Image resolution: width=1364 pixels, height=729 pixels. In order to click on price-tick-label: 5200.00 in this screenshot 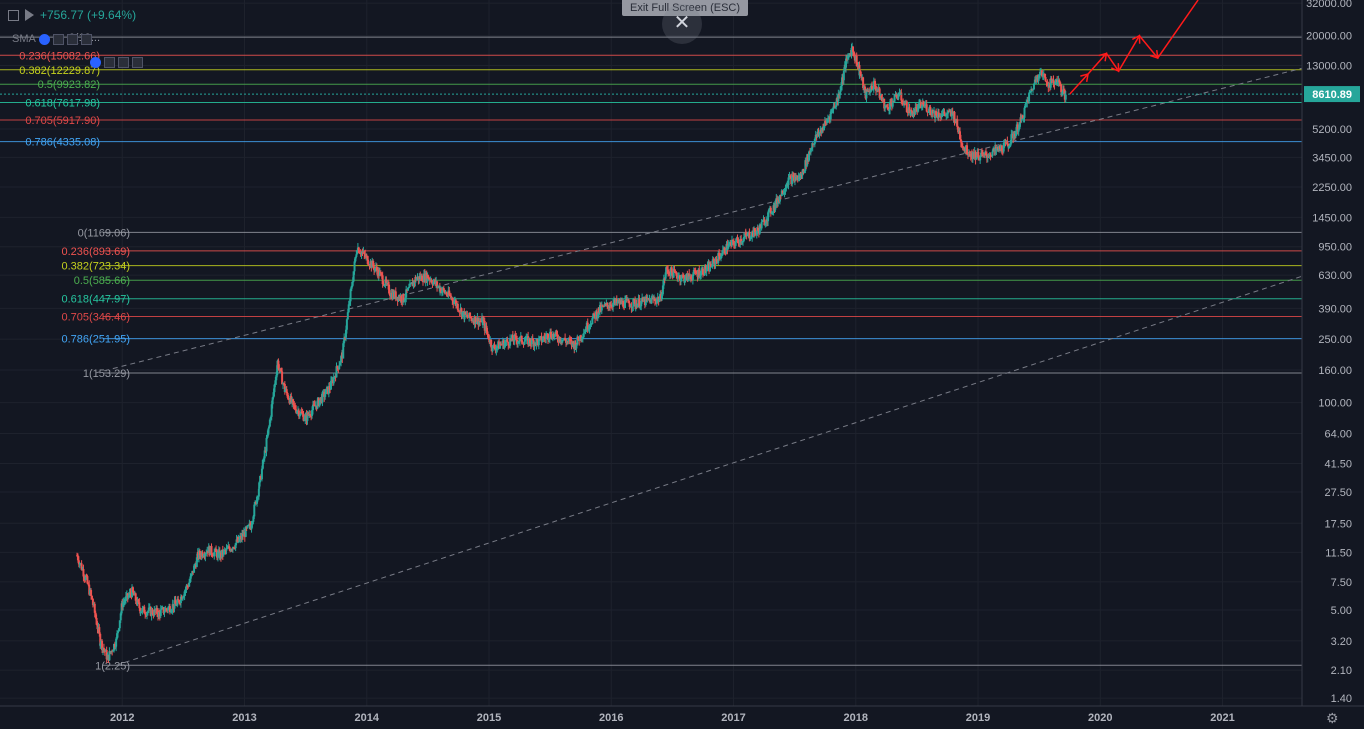, I will do `click(1332, 130)`.